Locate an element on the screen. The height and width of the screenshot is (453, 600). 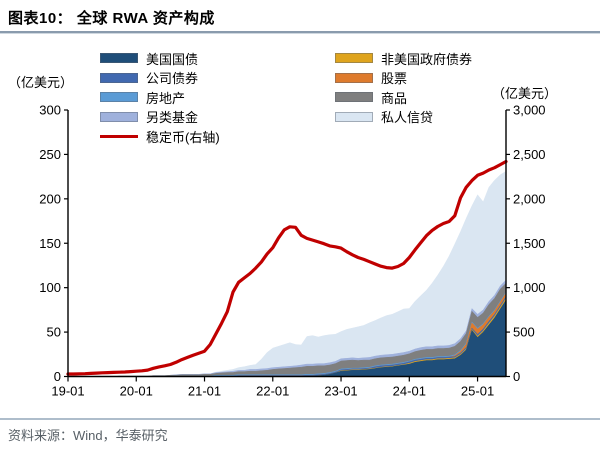
legend-swatch-non-us-gov-bond is located at coordinates (354, 58).